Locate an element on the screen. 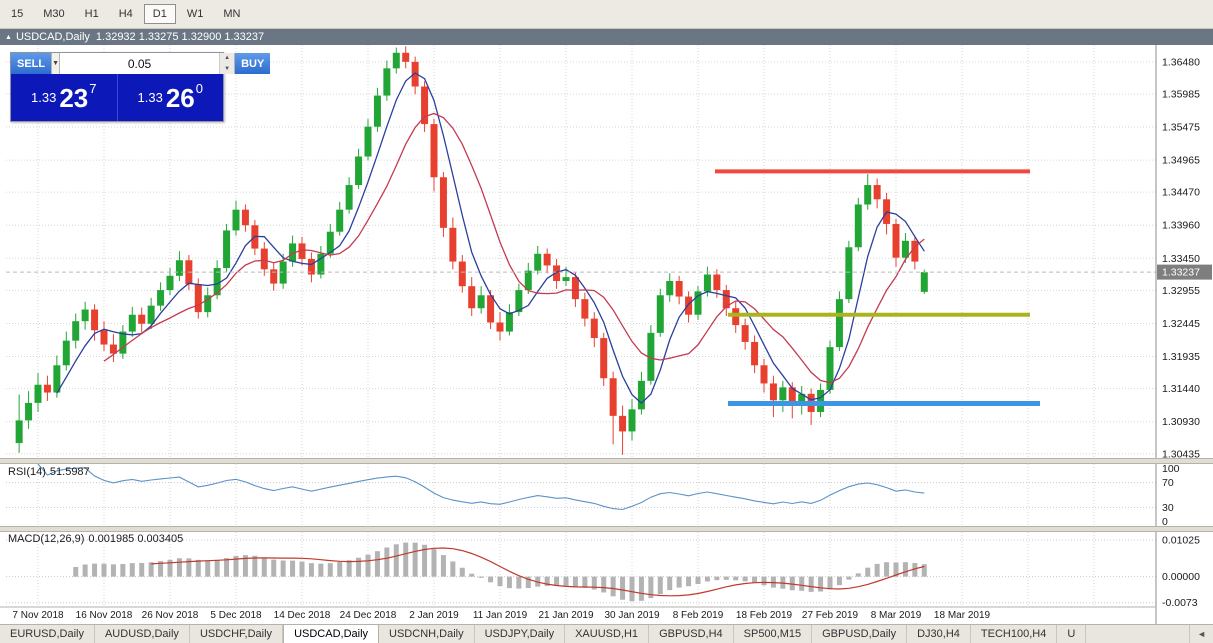  svg-text: 5 Dec 2018 is located at coordinates (236, 615).